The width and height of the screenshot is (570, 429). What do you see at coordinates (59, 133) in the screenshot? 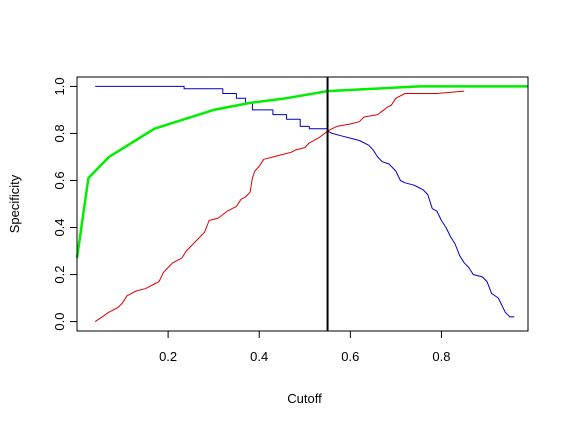
I see `y-tick-label: 0.8` at bounding box center [59, 133].